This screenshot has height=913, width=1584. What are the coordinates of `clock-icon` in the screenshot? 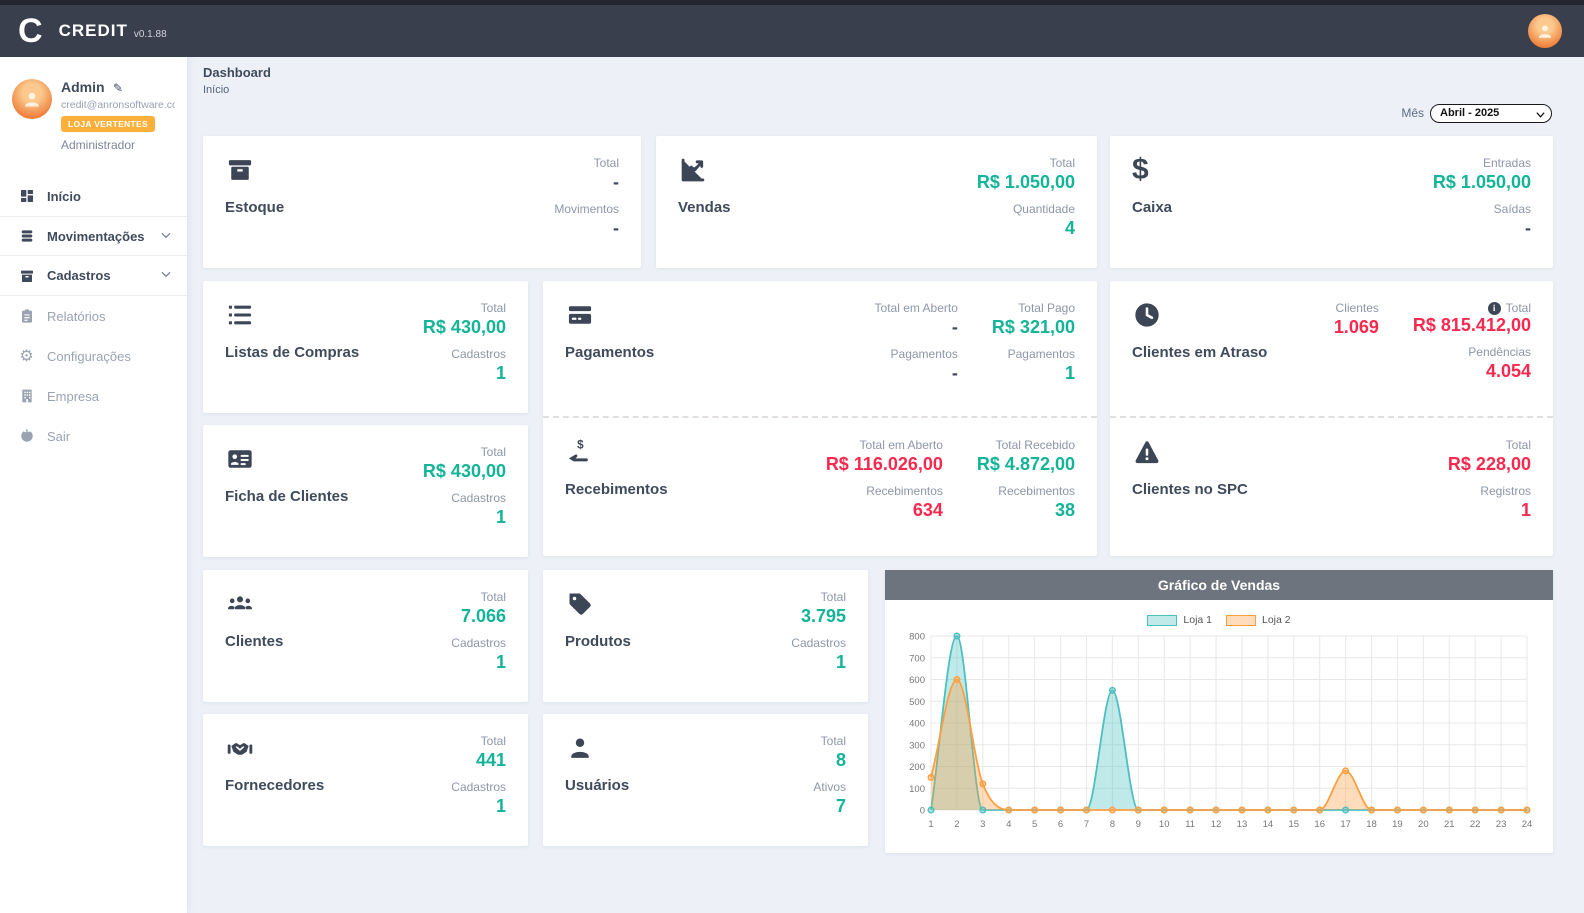 It's located at (1148, 316).